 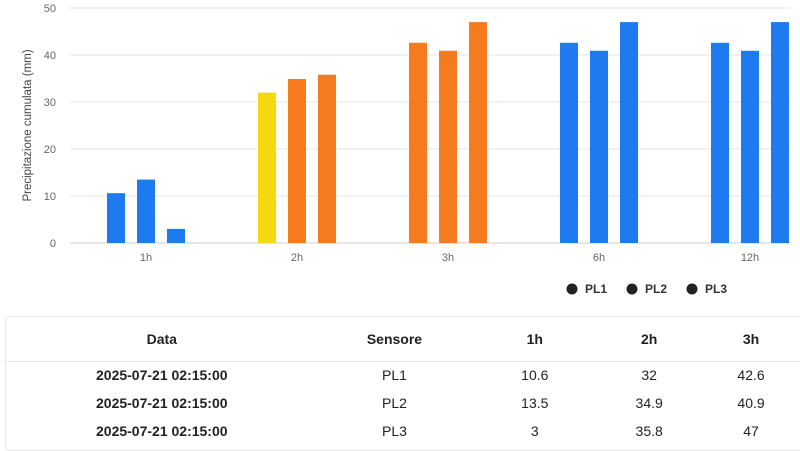 What do you see at coordinates (53, 244) in the screenshot?
I see `y-tick-label: 0` at bounding box center [53, 244].